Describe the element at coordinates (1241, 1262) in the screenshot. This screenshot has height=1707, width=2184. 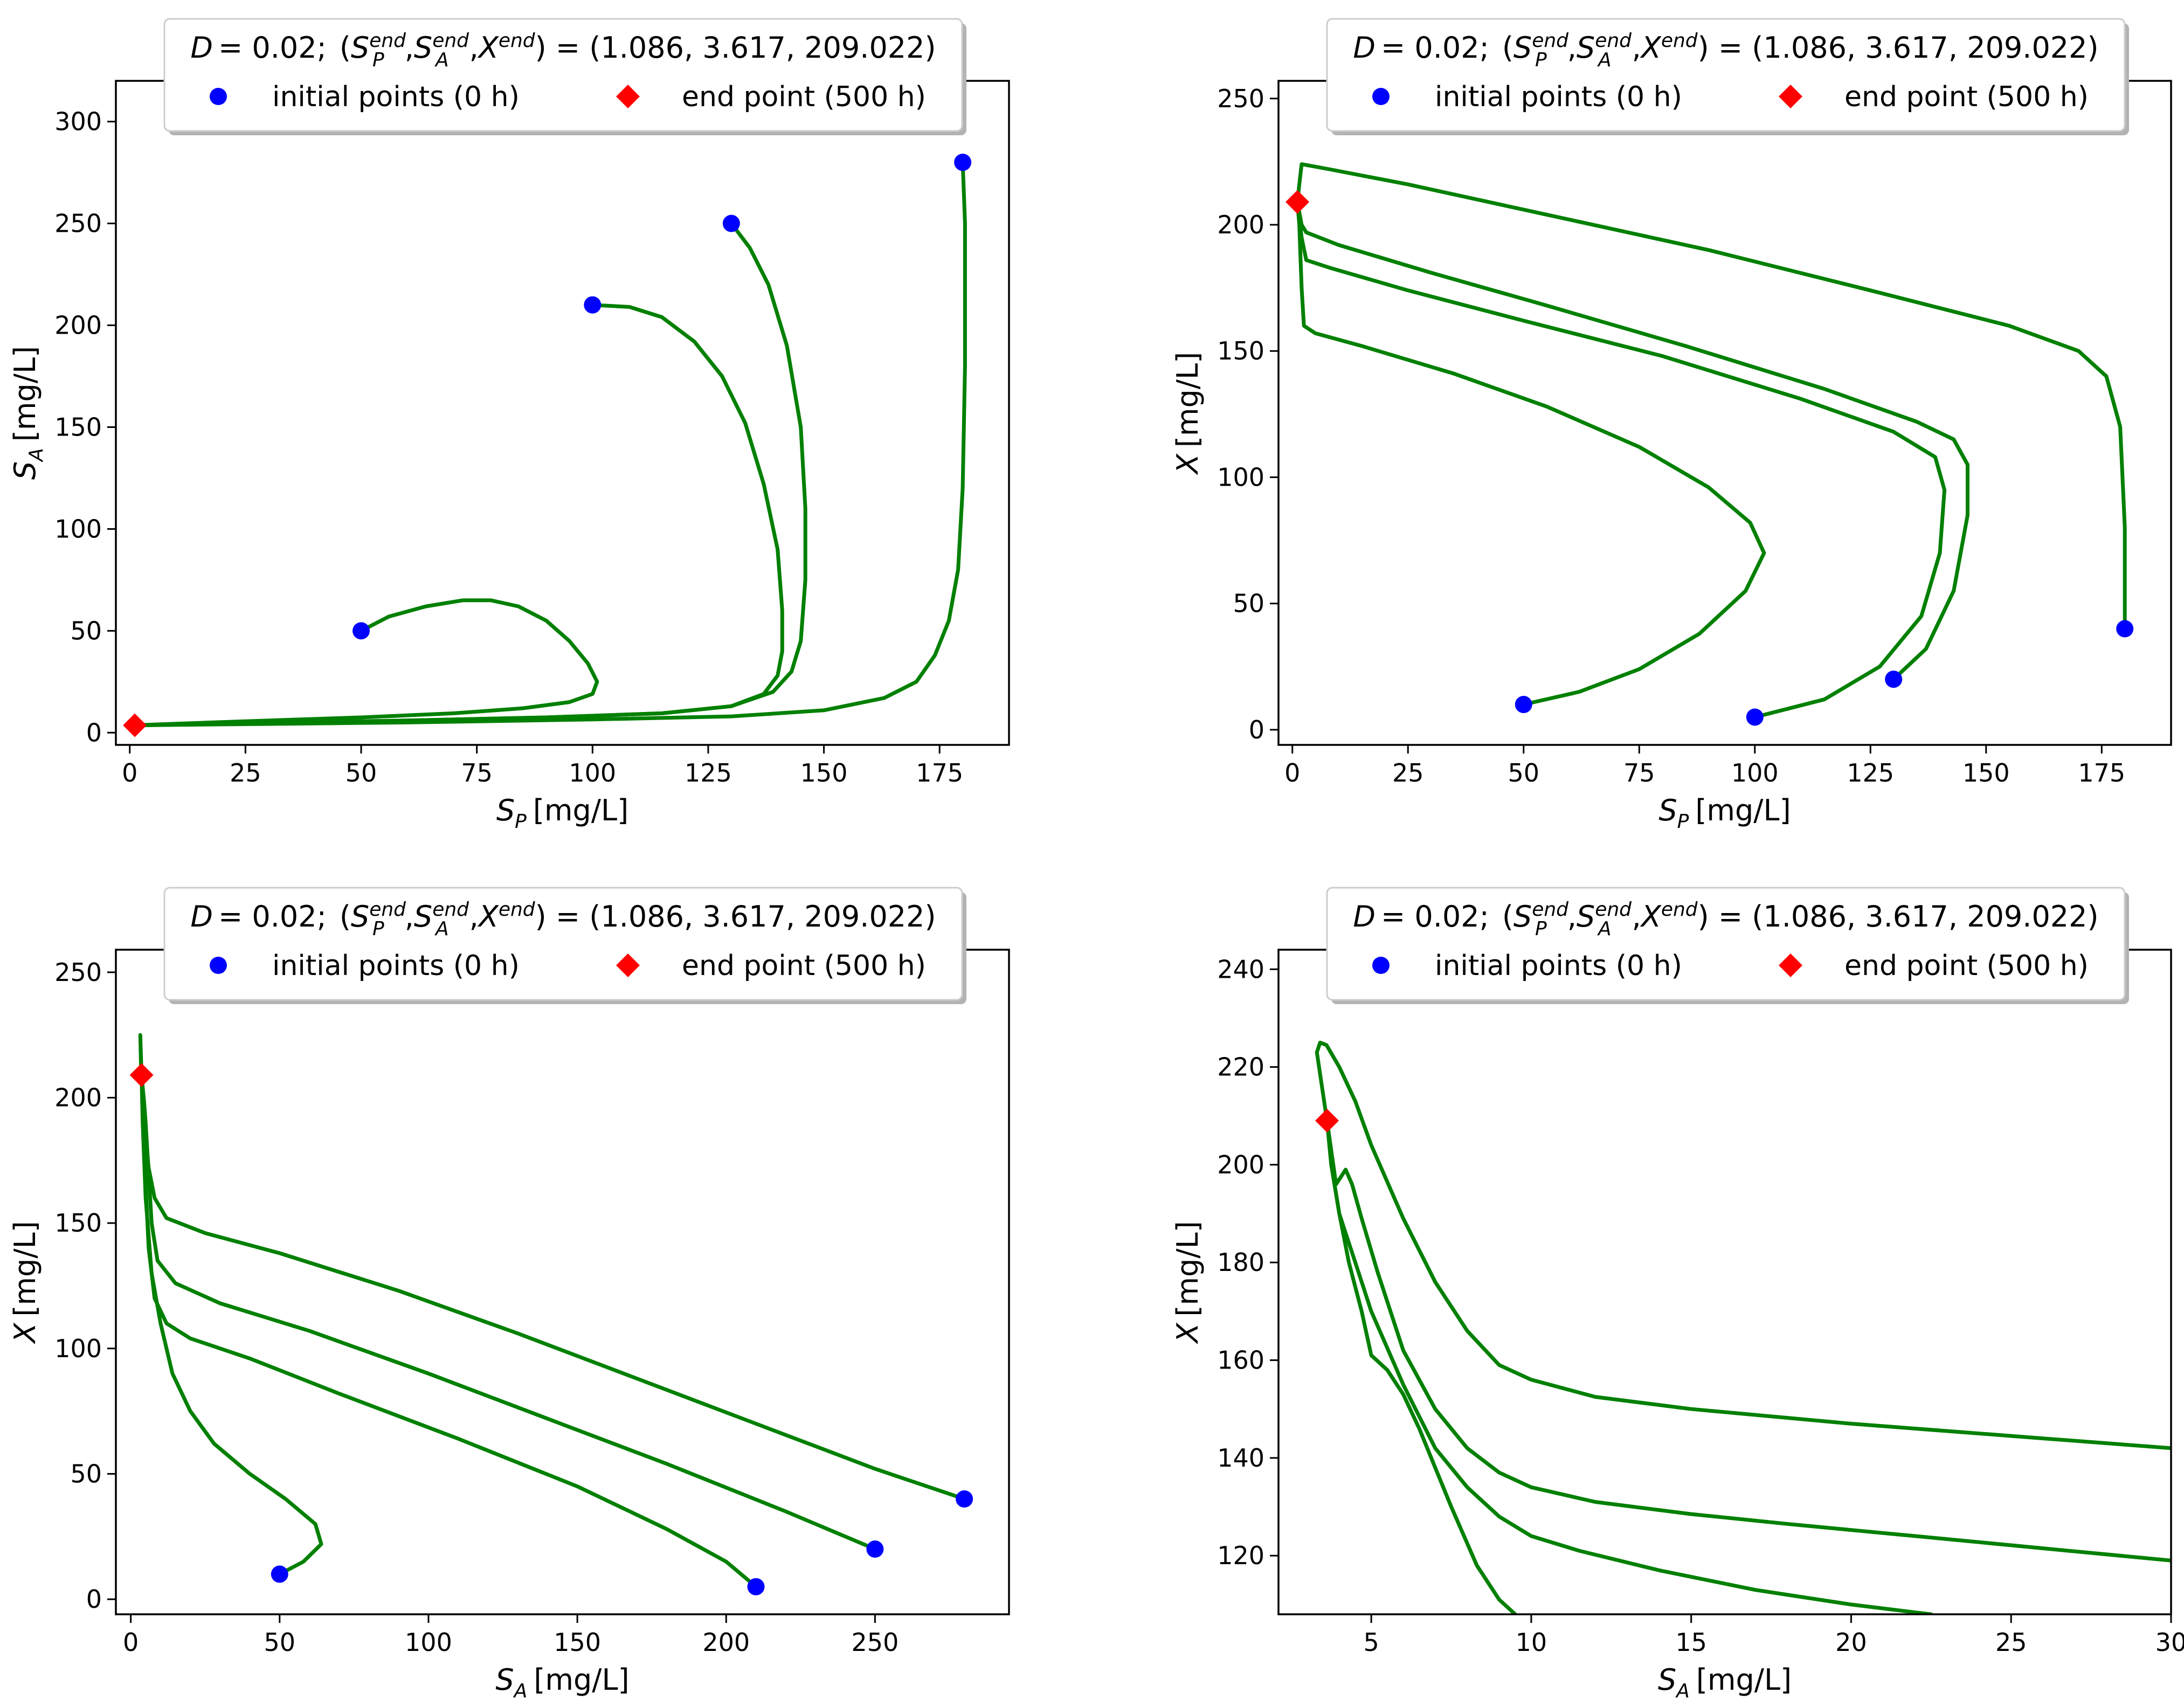
I see `y-tick-label: 180` at that location.